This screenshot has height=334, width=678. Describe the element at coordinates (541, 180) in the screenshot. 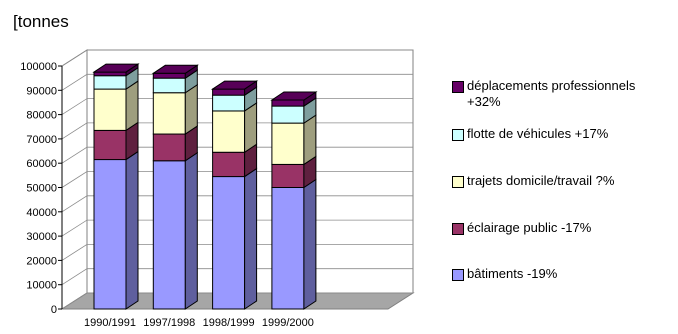

I see `legend-label: trajets domicile/travail ?%` at that location.